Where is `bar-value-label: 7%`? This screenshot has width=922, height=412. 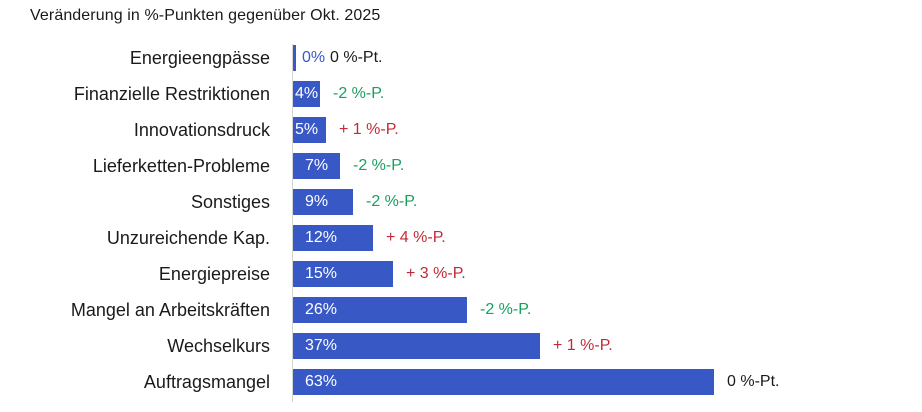
bar-value-label: 7% is located at coordinates (317, 165).